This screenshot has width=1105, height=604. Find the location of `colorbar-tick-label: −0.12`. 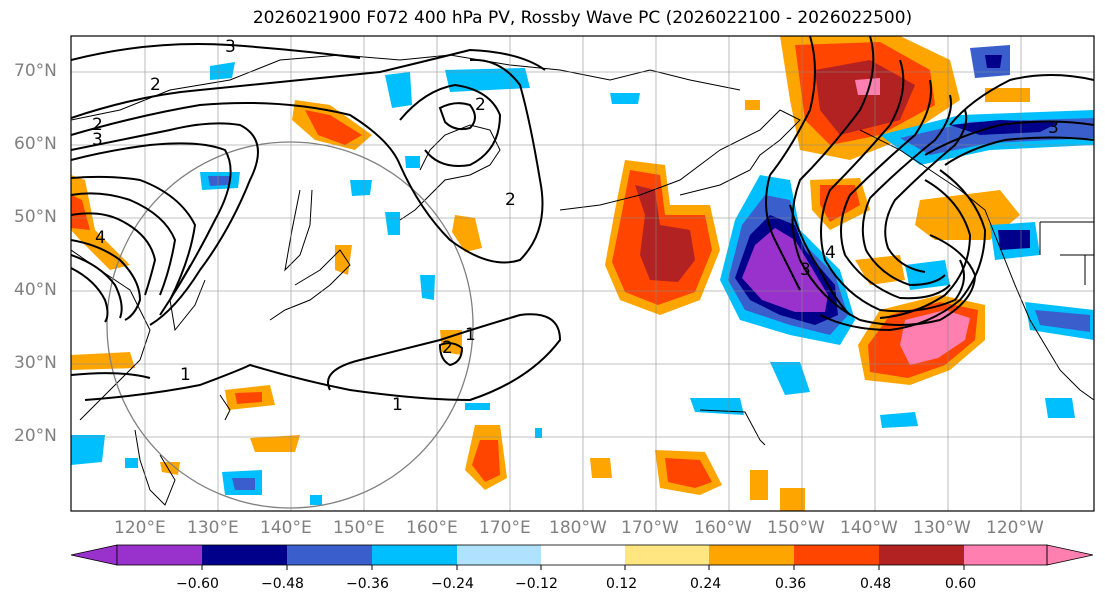

colorbar-tick-label: −0.12 is located at coordinates (536, 584).